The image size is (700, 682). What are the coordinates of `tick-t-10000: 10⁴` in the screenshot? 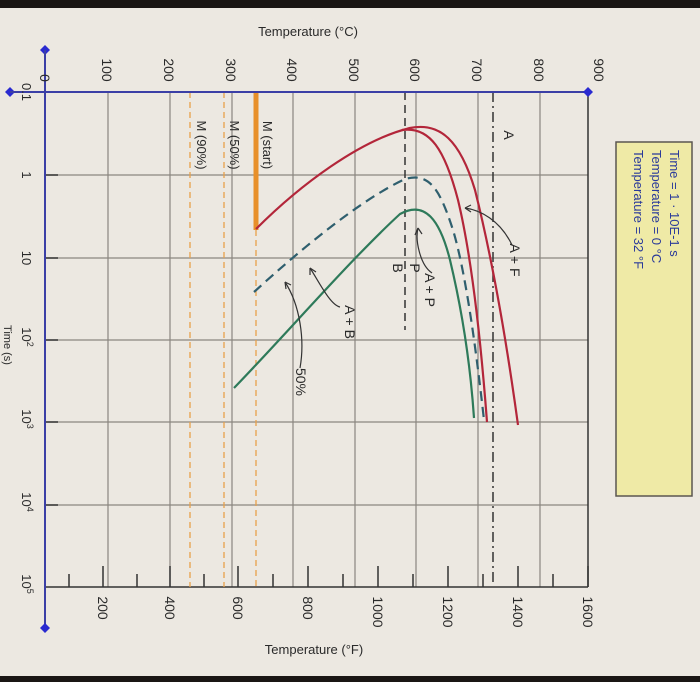 It's located at (27, 501).